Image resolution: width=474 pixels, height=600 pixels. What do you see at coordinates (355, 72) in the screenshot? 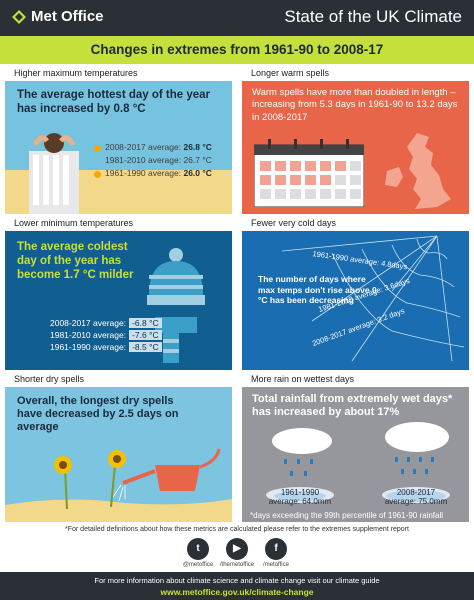
I see `panel-label: Longer warm spells` at bounding box center [355, 72].